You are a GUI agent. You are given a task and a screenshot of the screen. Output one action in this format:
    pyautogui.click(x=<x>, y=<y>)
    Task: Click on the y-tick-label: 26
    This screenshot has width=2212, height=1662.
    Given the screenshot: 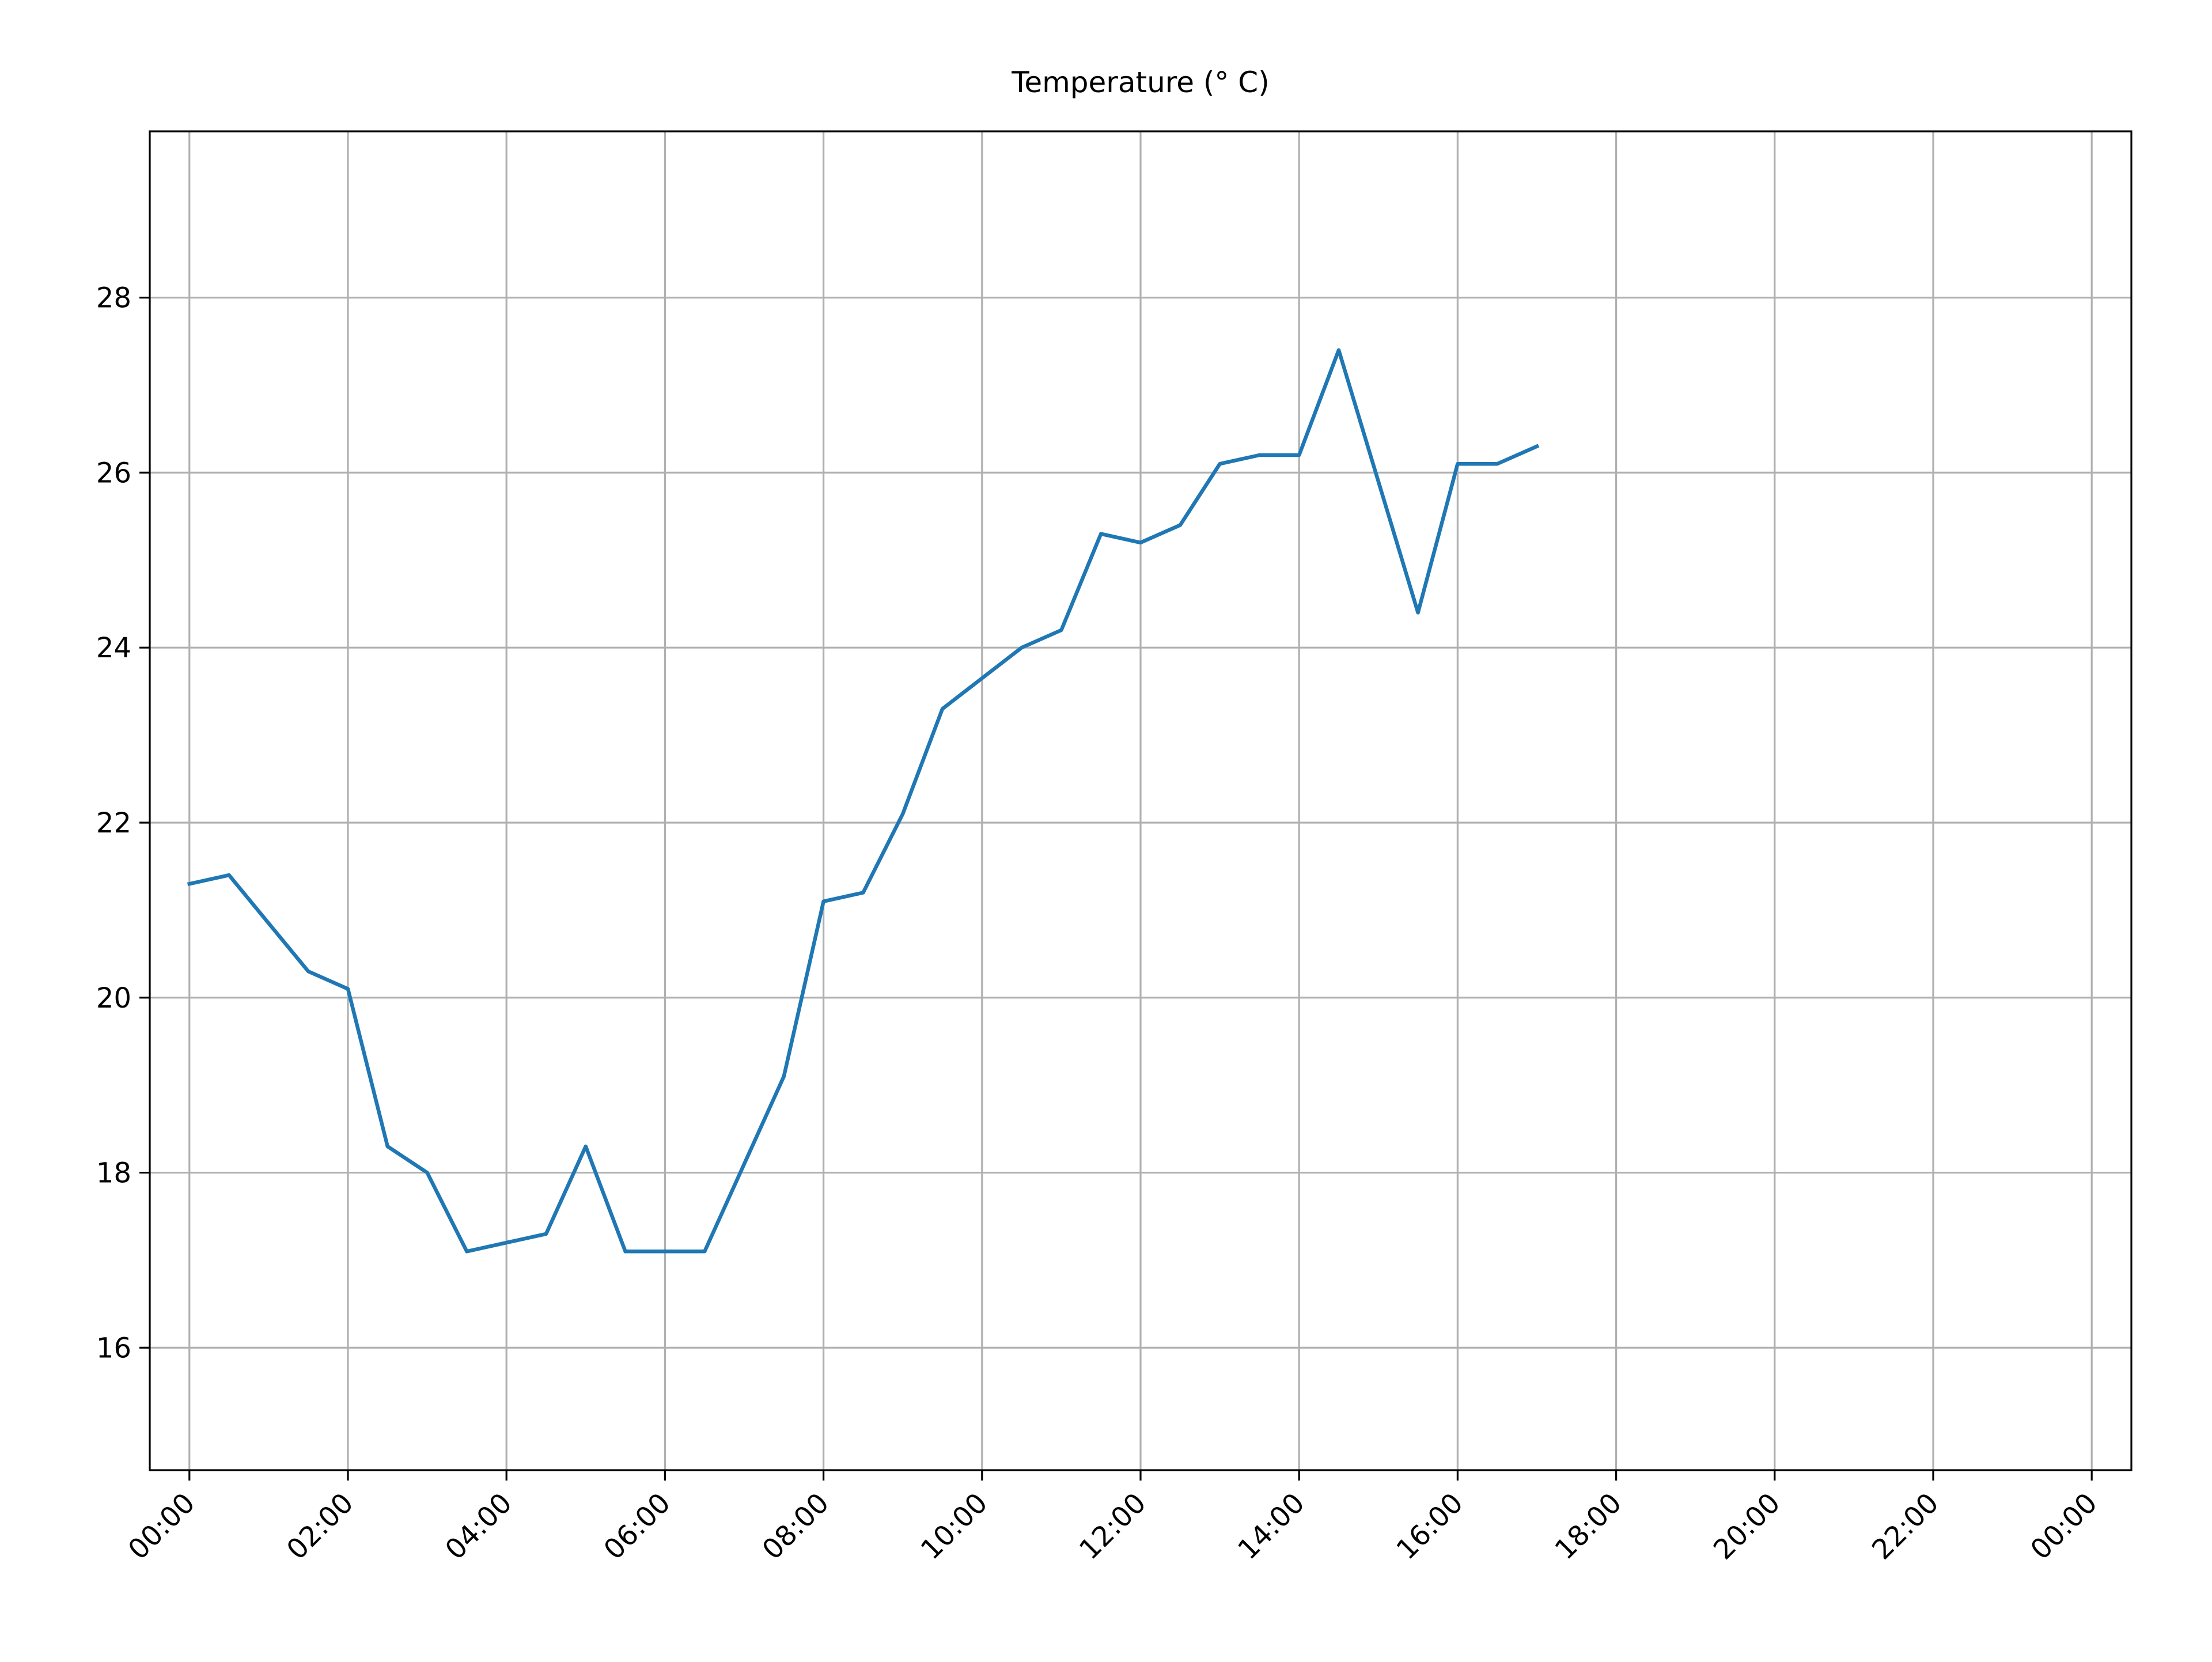 What is the action you would take?
    pyautogui.click(x=113, y=473)
    